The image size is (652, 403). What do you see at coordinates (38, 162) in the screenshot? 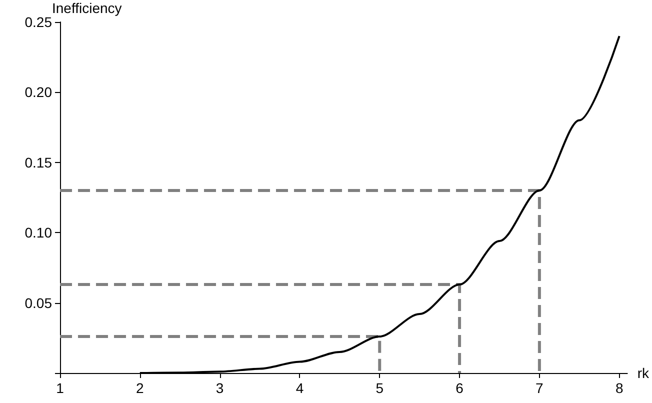
I see `y-tick-label: 0.15` at bounding box center [38, 162].